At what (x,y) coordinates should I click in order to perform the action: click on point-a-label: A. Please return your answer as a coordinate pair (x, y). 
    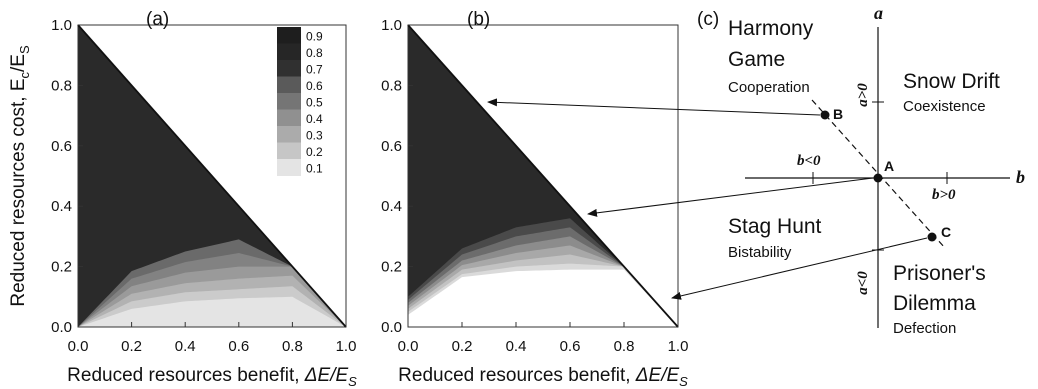
    Looking at the image, I should click on (889, 166).